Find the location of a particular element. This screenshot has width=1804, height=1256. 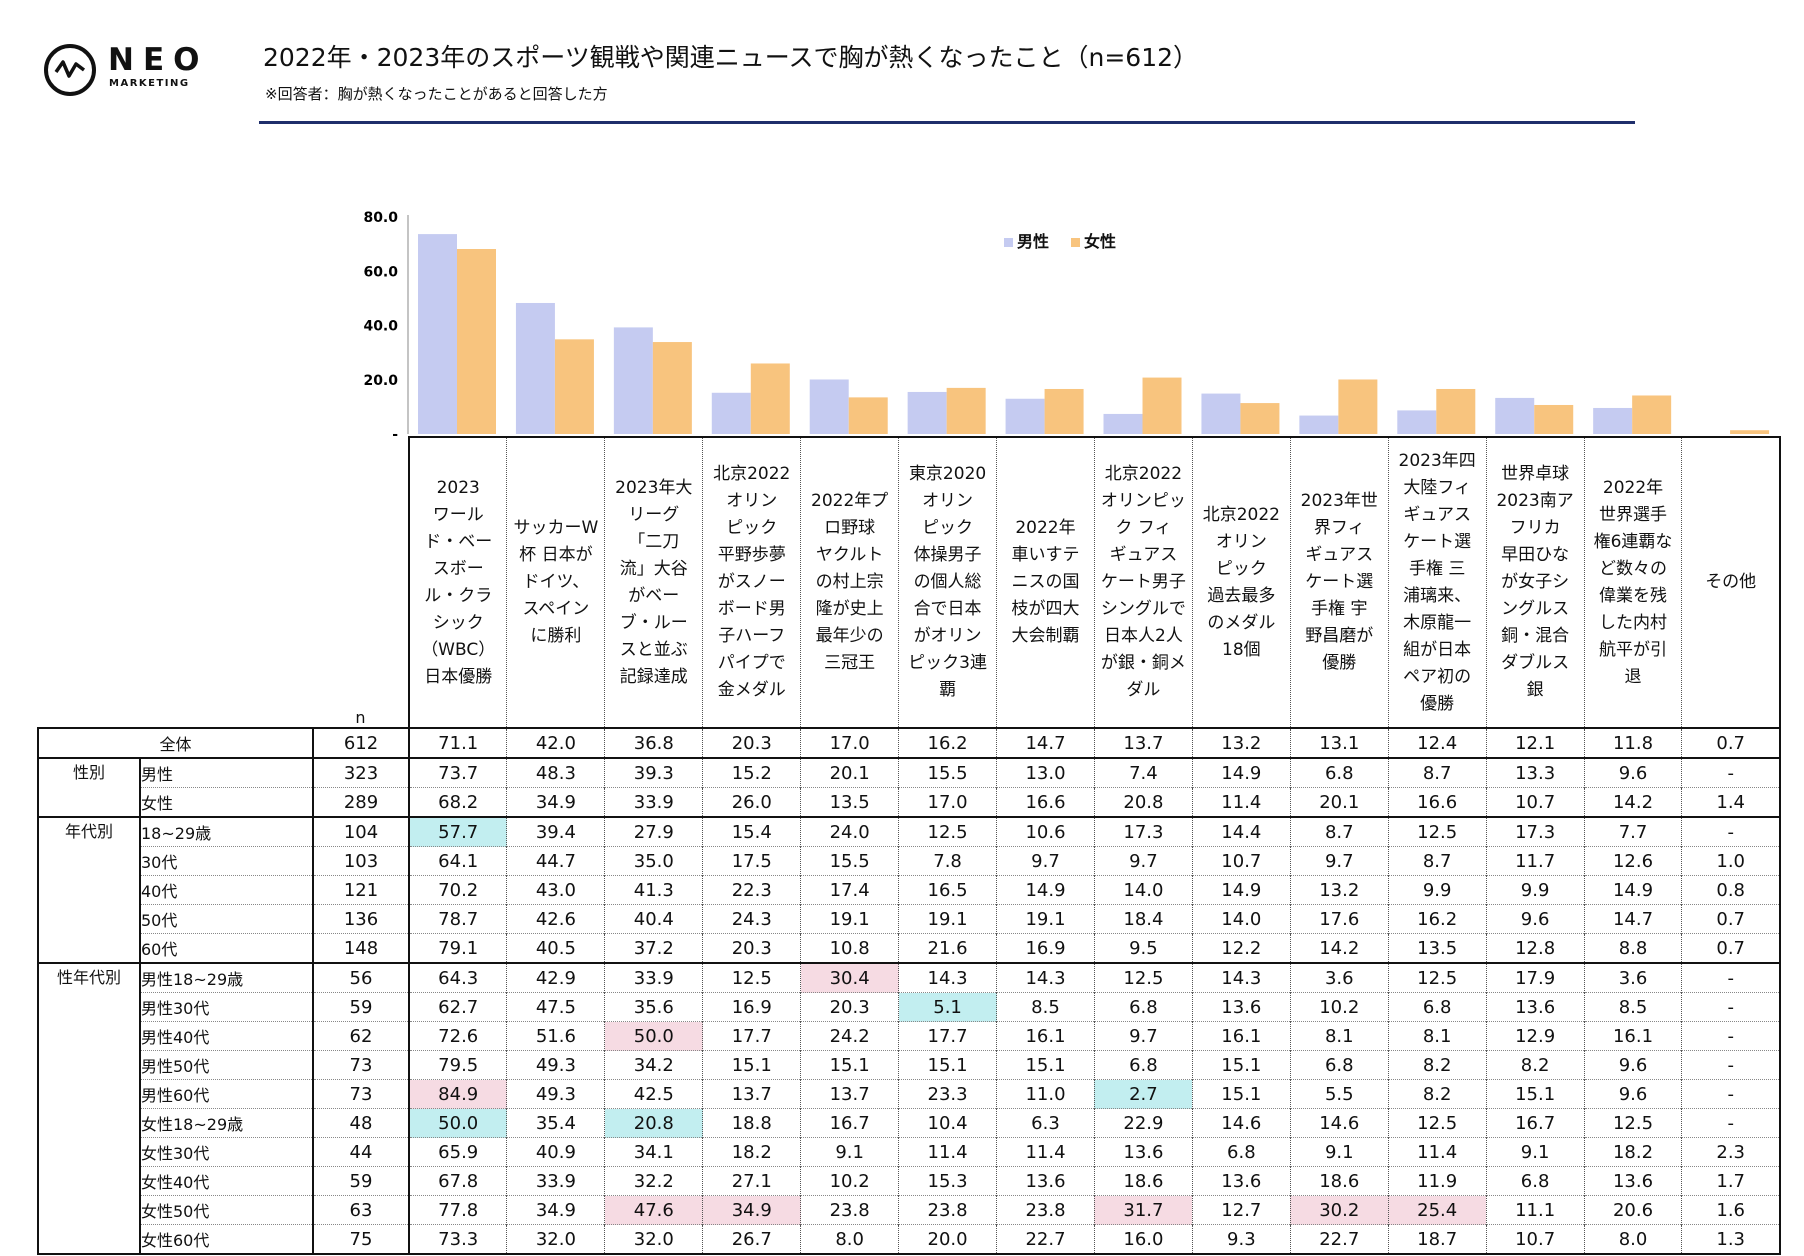

value-cell: 17.0 is located at coordinates (948, 802).